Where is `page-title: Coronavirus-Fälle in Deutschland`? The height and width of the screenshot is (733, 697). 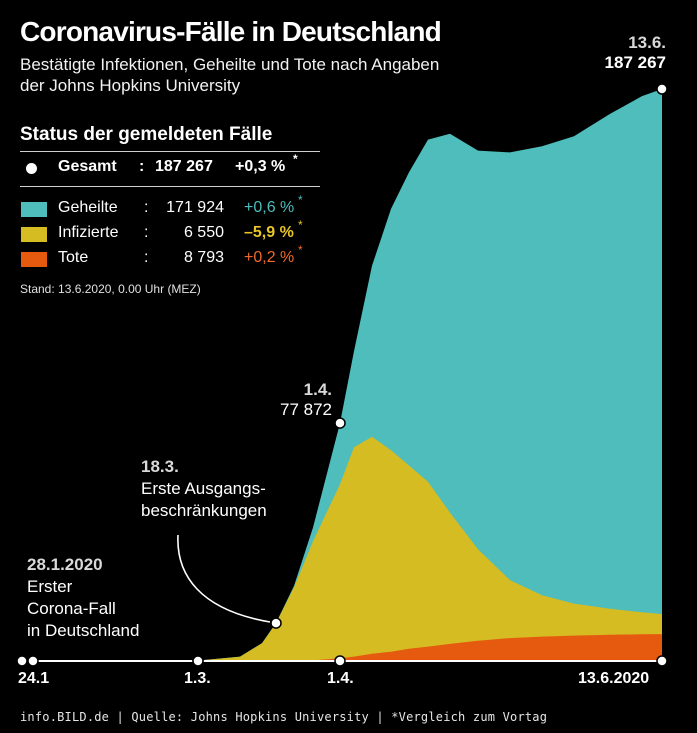
page-title: Coronavirus-Fälle in Deutschland is located at coordinates (231, 31).